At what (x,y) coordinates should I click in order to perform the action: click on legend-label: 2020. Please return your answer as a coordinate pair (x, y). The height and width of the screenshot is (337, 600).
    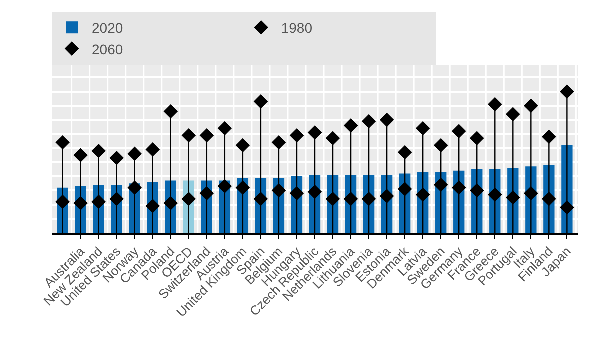
    Looking at the image, I should click on (108, 28).